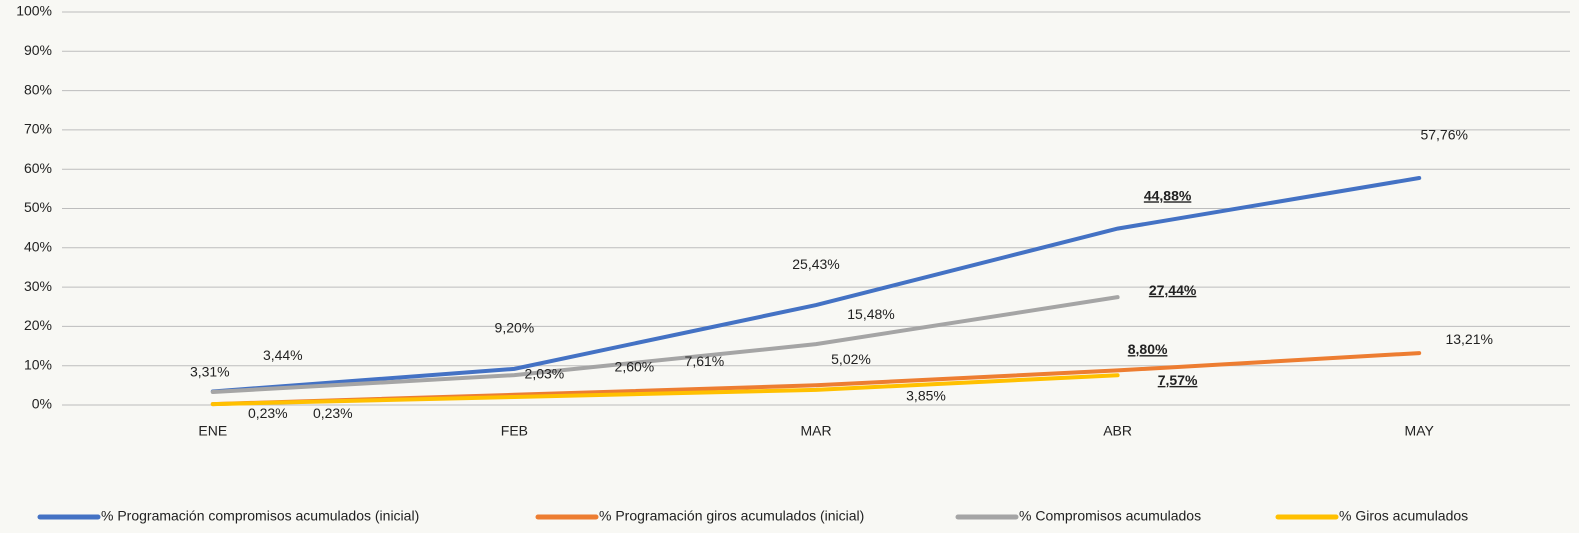  I want to click on y-tick-label: 20%, so click(38, 325).